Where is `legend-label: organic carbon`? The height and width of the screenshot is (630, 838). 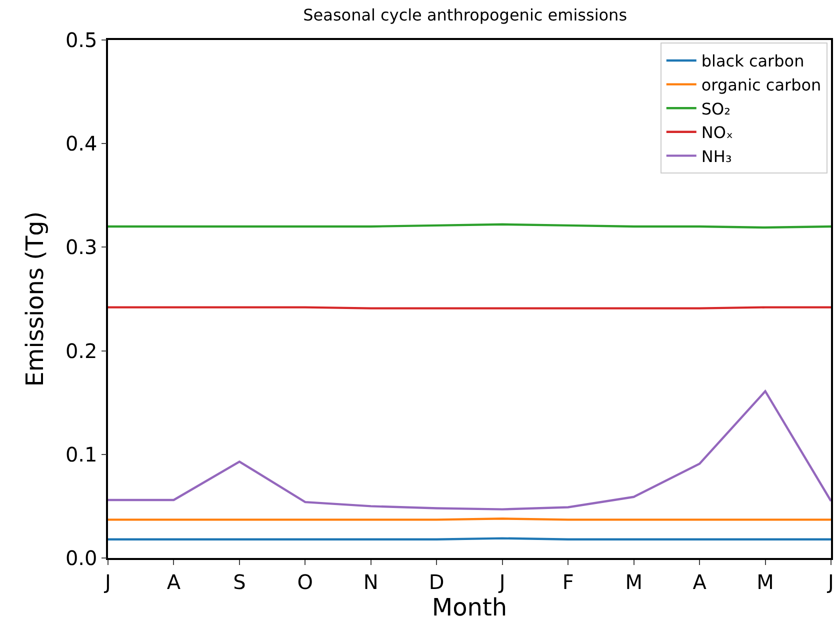
legend-label: organic carbon is located at coordinates (761, 85).